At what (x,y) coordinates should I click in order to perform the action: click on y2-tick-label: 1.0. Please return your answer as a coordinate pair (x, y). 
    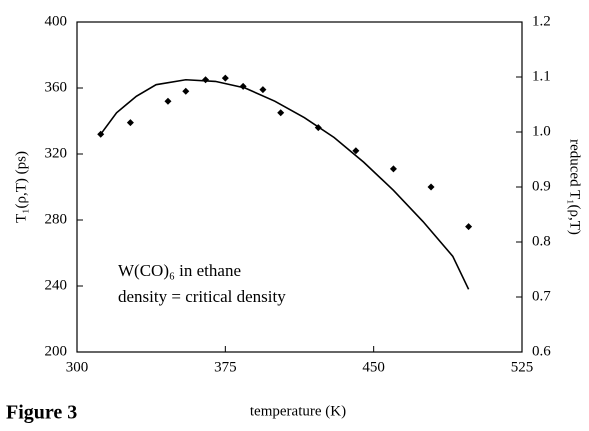
    Looking at the image, I should click on (541, 131).